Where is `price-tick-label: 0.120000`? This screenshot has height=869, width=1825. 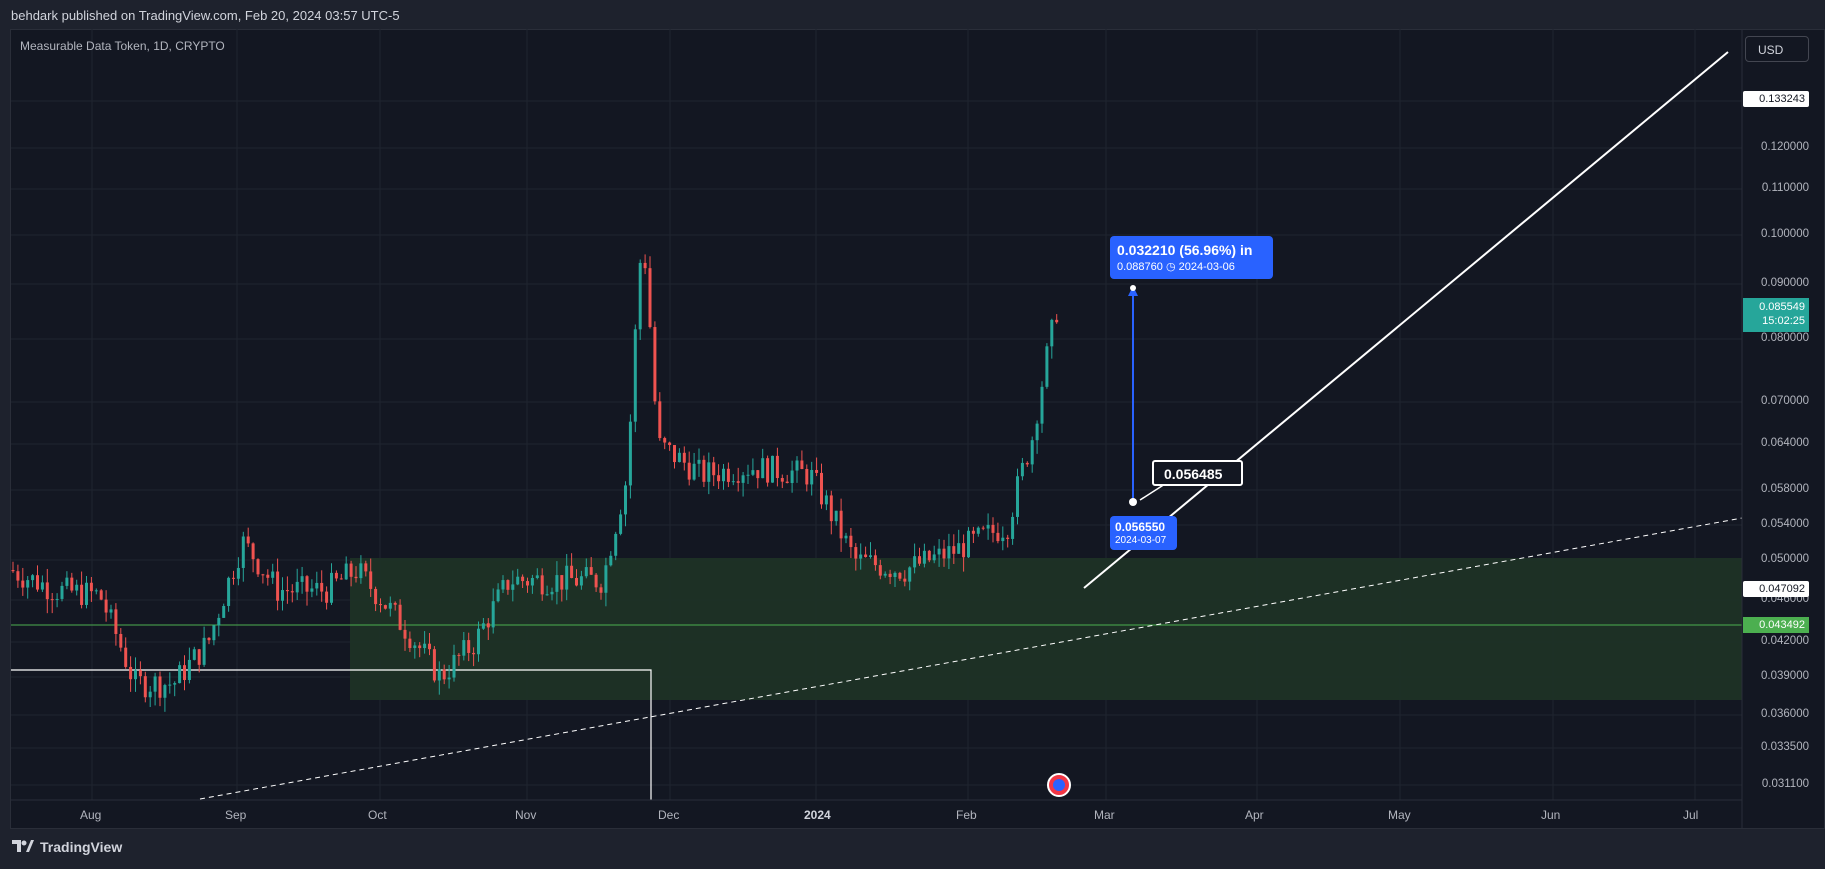
price-tick-label: 0.120000 is located at coordinates (1785, 147).